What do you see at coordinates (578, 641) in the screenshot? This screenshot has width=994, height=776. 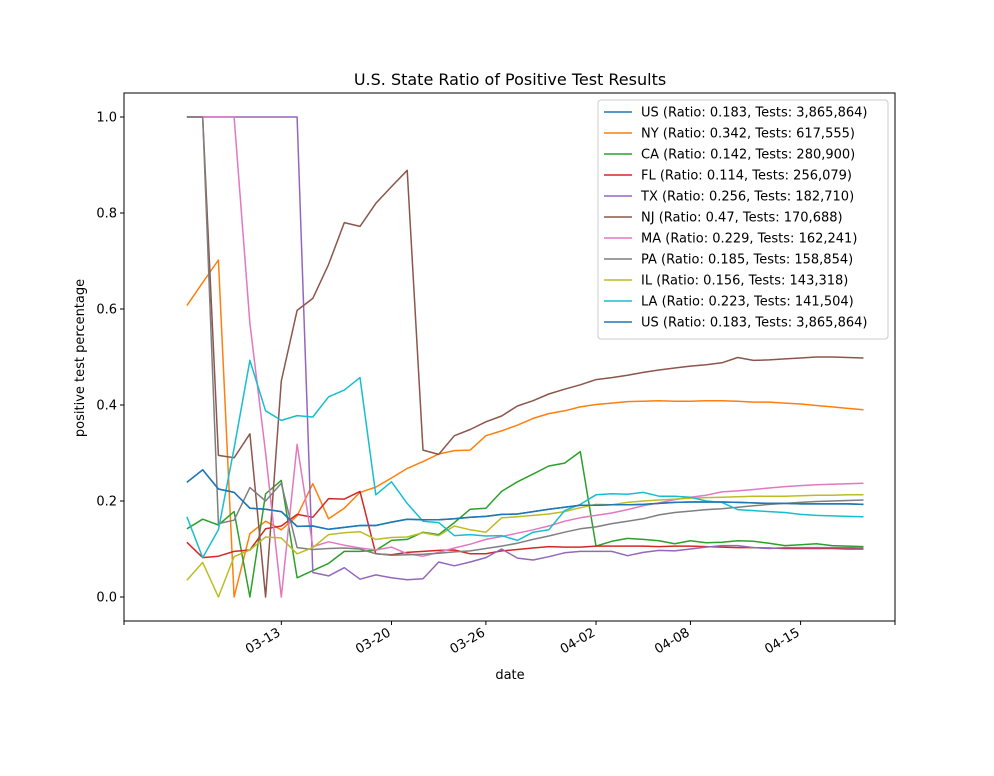 I see `x-tick-label: 04-02` at bounding box center [578, 641].